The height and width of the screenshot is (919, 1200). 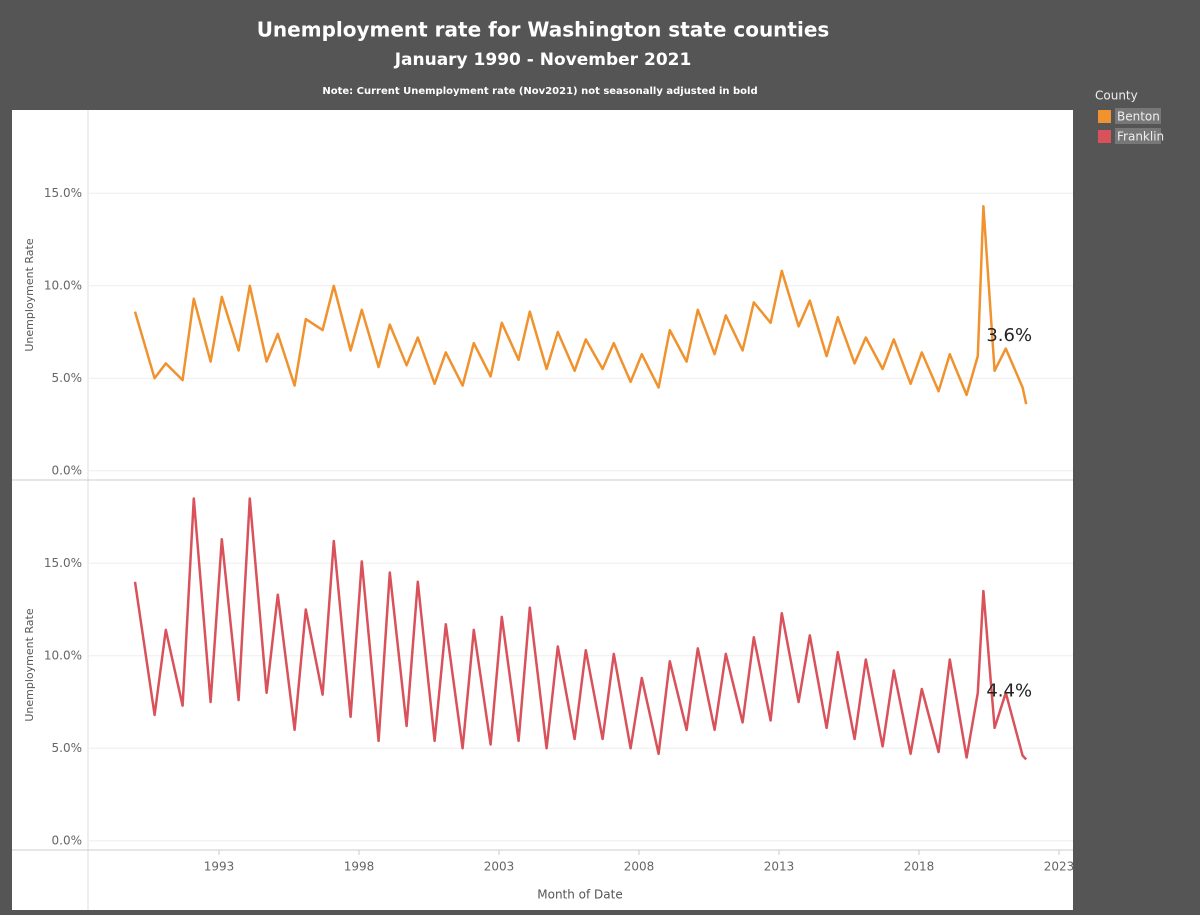 What do you see at coordinates (1009, 690) in the screenshot?
I see `value-label: 4.4%` at bounding box center [1009, 690].